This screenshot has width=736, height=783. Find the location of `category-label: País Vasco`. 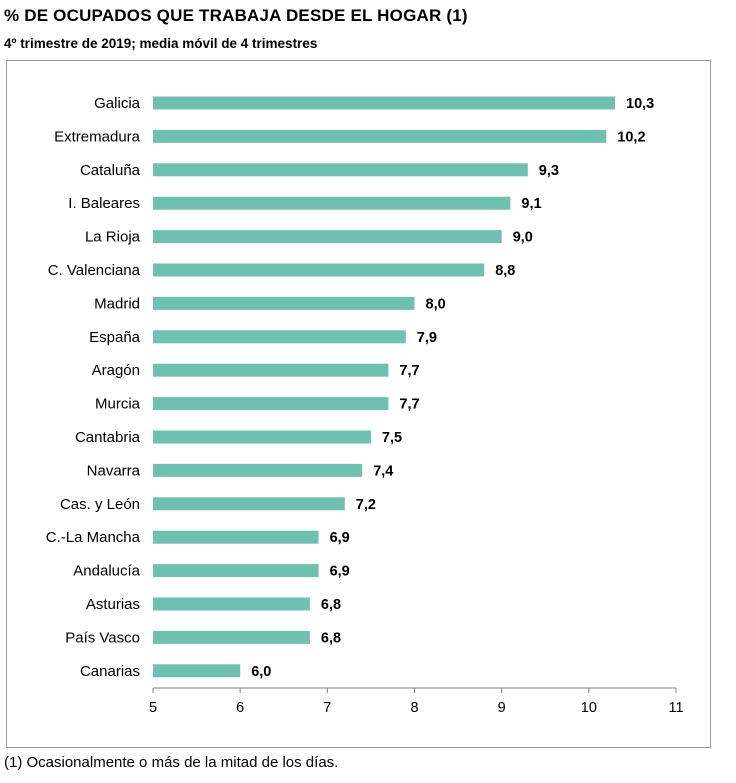

category-label: País Vasco is located at coordinates (102, 637).